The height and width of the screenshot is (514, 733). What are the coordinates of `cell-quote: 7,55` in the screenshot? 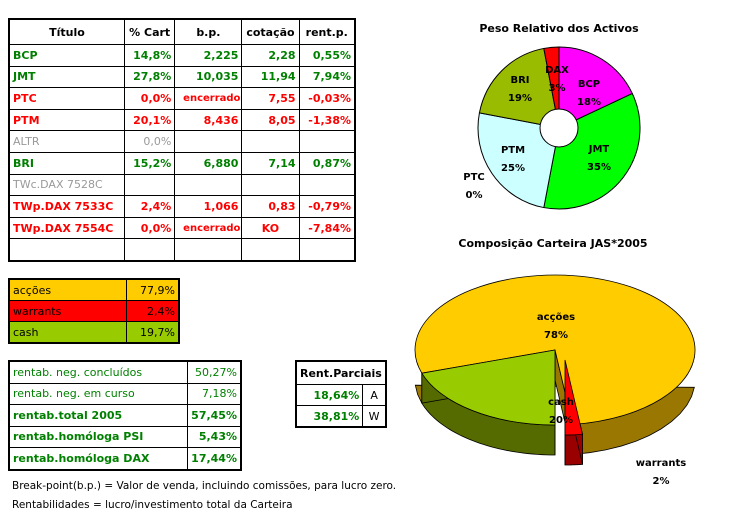 It's located at (270, 98).